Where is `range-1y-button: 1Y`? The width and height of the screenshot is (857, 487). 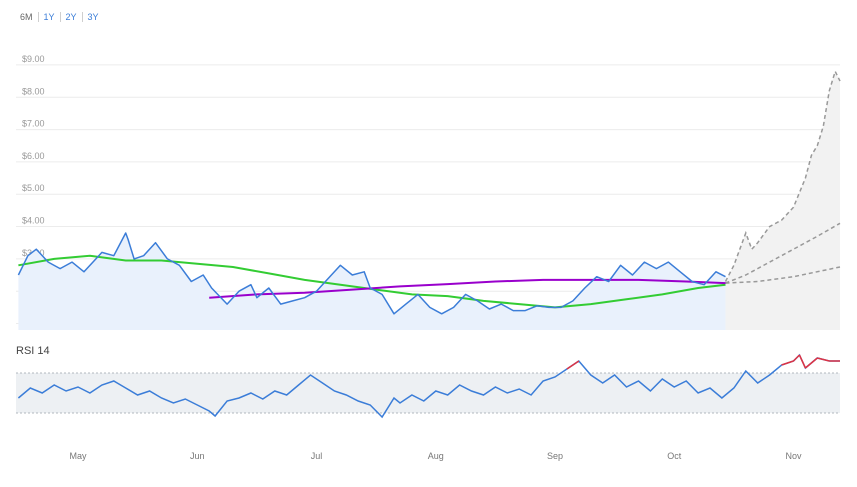 range-1y-button: 1Y is located at coordinates (49, 17).